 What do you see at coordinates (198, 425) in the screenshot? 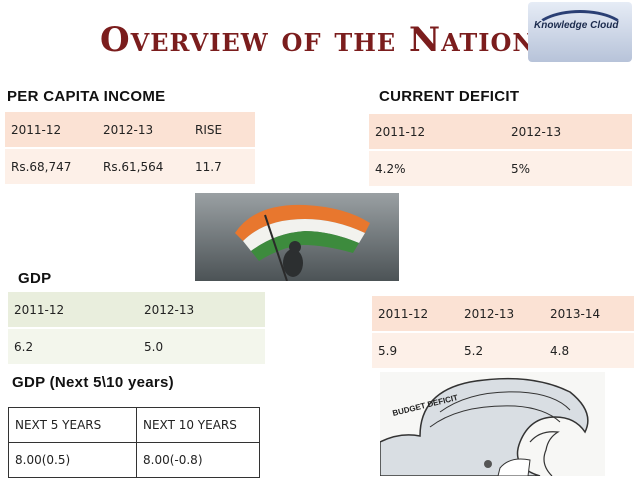
I see `table-cell: NEXT 10 YEARS` at bounding box center [198, 425].